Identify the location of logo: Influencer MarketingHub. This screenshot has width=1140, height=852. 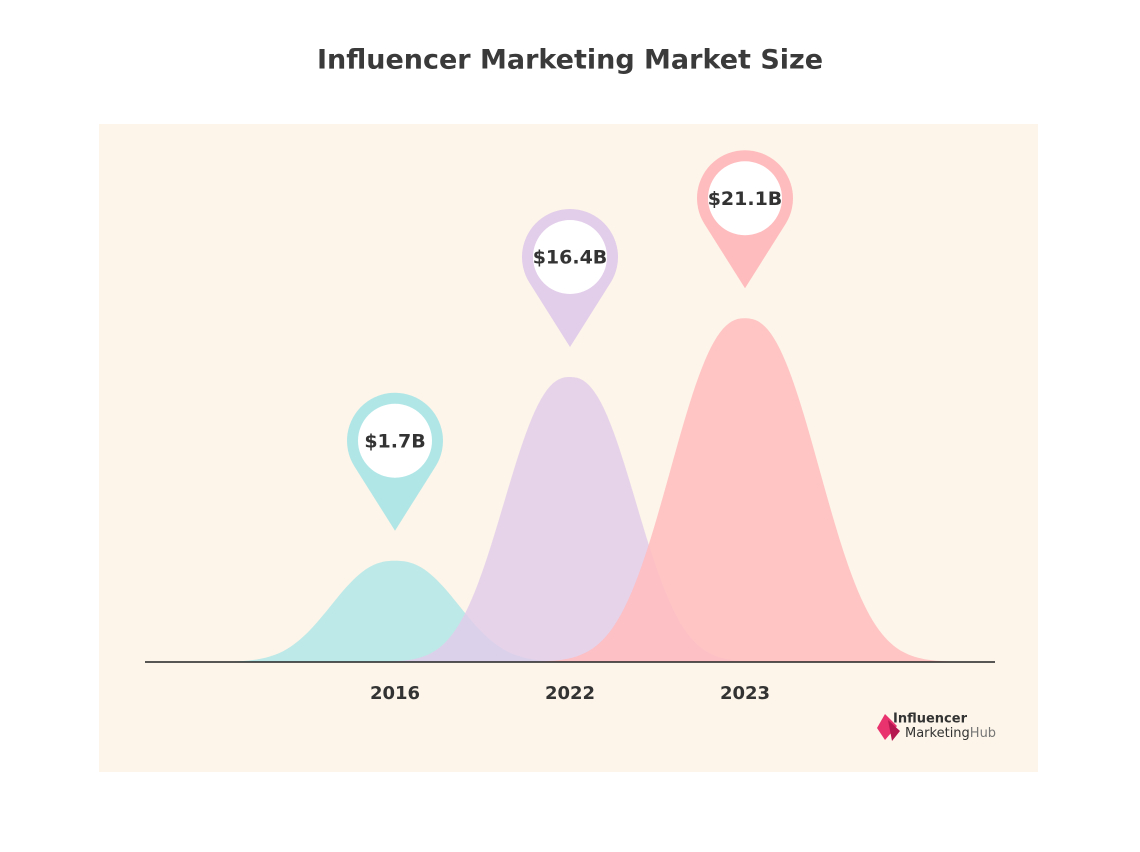
(936, 726).